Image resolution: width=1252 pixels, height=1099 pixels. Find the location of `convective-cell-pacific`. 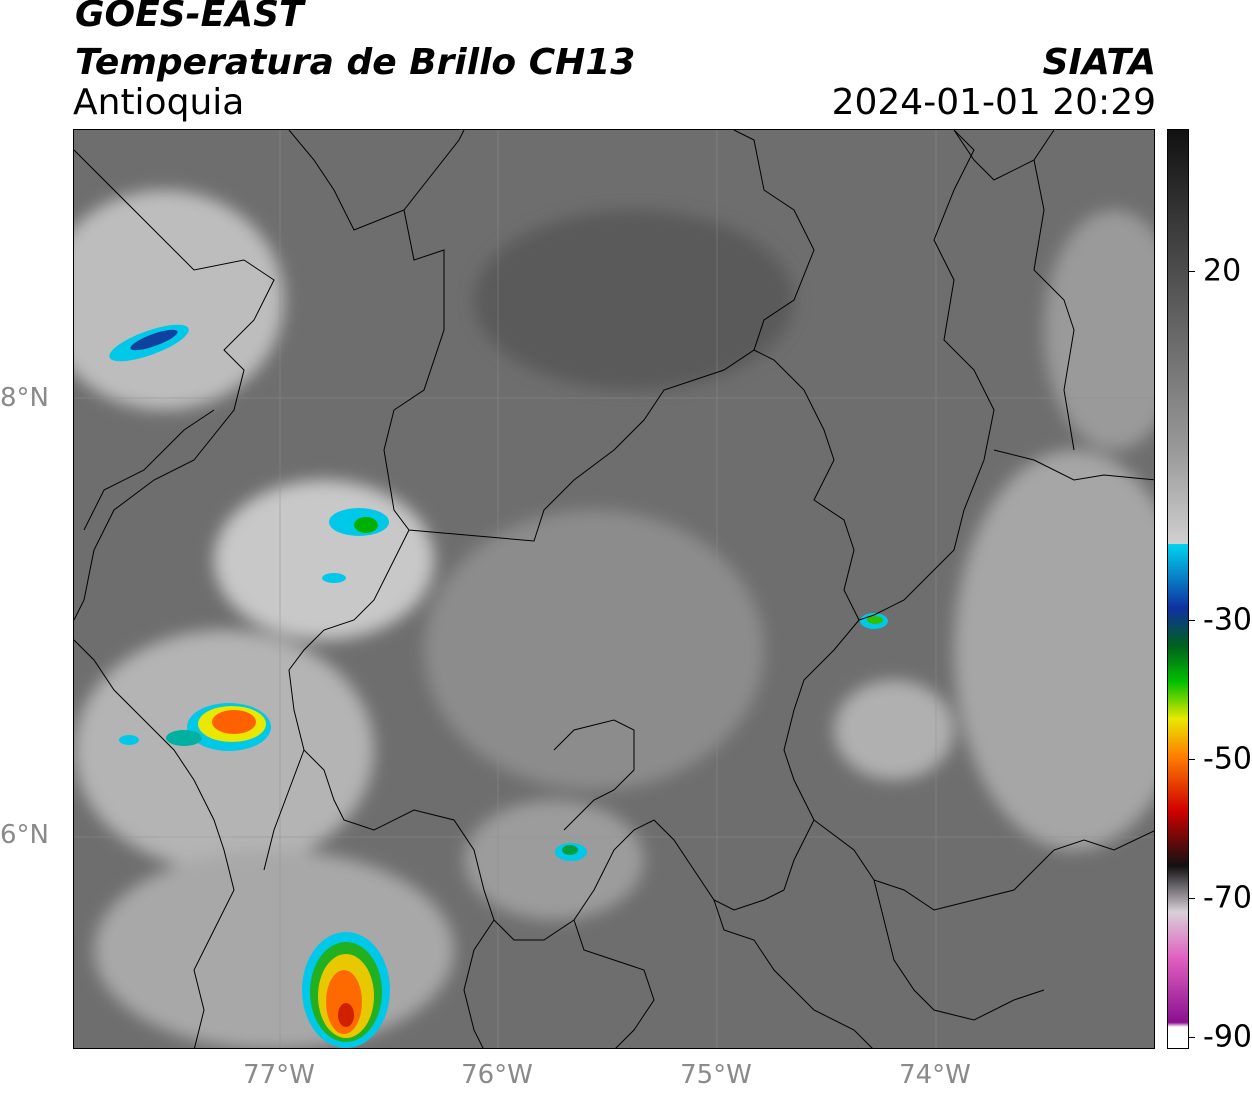

convective-cell-pacific is located at coordinates (195, 727).